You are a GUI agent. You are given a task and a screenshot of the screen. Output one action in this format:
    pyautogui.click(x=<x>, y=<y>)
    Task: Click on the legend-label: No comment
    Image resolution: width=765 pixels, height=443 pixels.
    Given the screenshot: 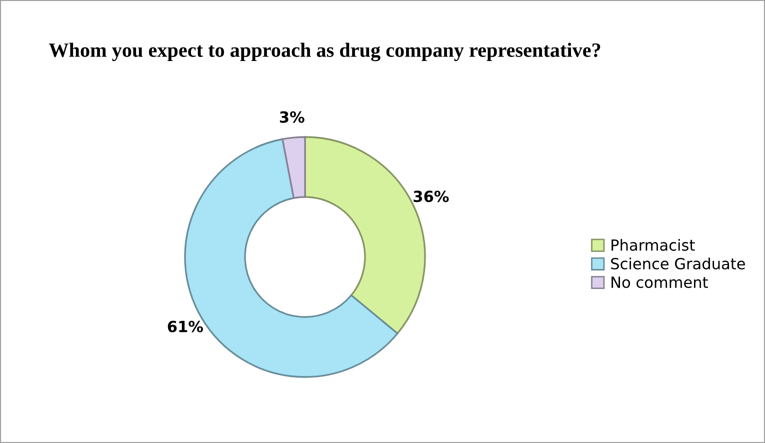 What is the action you would take?
    pyautogui.click(x=660, y=282)
    